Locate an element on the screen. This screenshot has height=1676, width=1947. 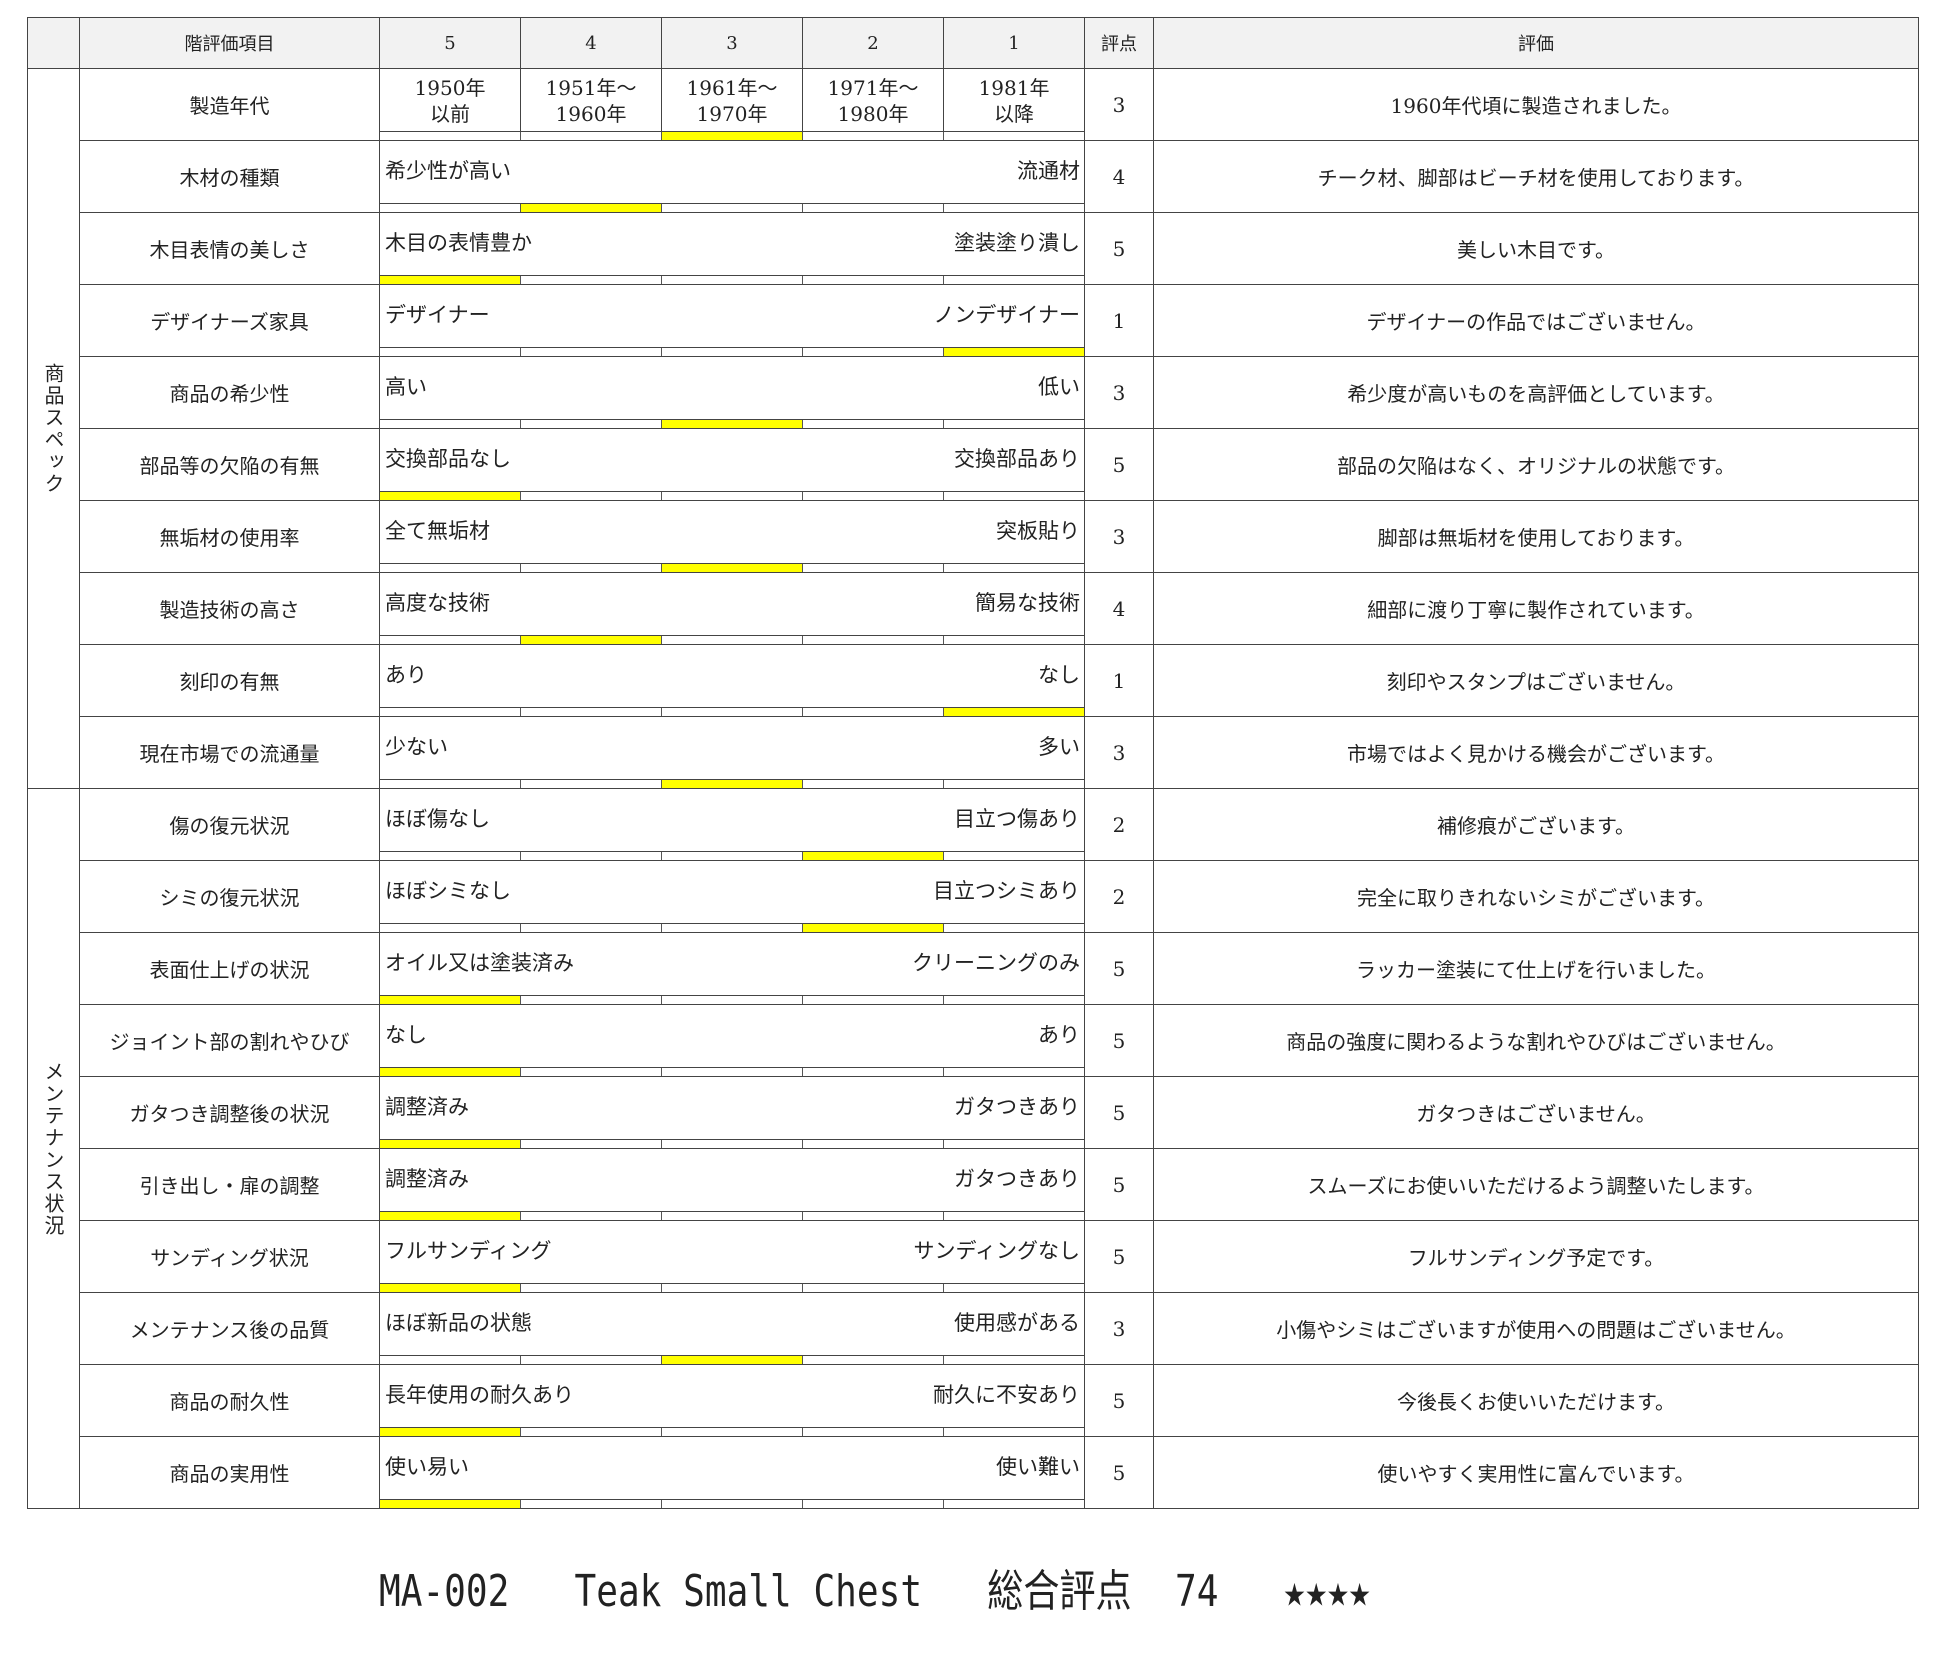
comment: 商品の強度に関わるような割れやひびはございません。 is located at coordinates (1536, 1040).